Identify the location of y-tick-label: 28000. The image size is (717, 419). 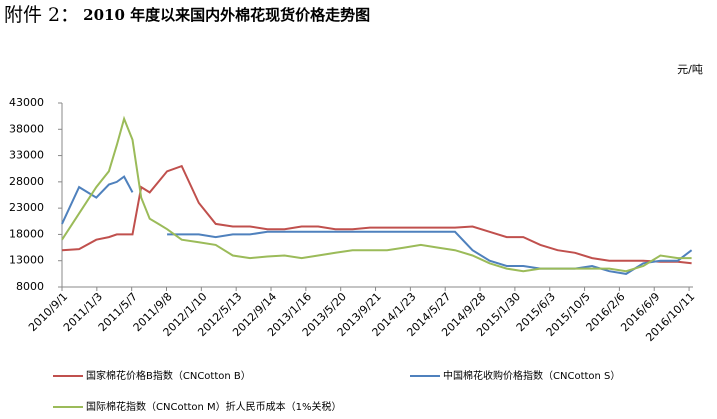
(26, 181).